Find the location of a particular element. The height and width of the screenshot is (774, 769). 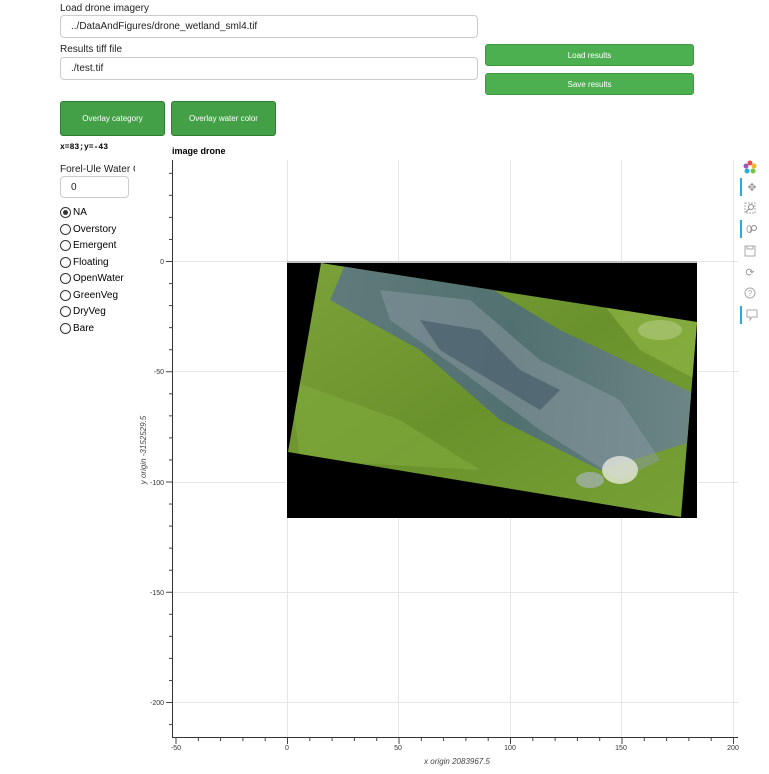

cursor-coordinates: x=83;y=-43 is located at coordinates (84, 147).